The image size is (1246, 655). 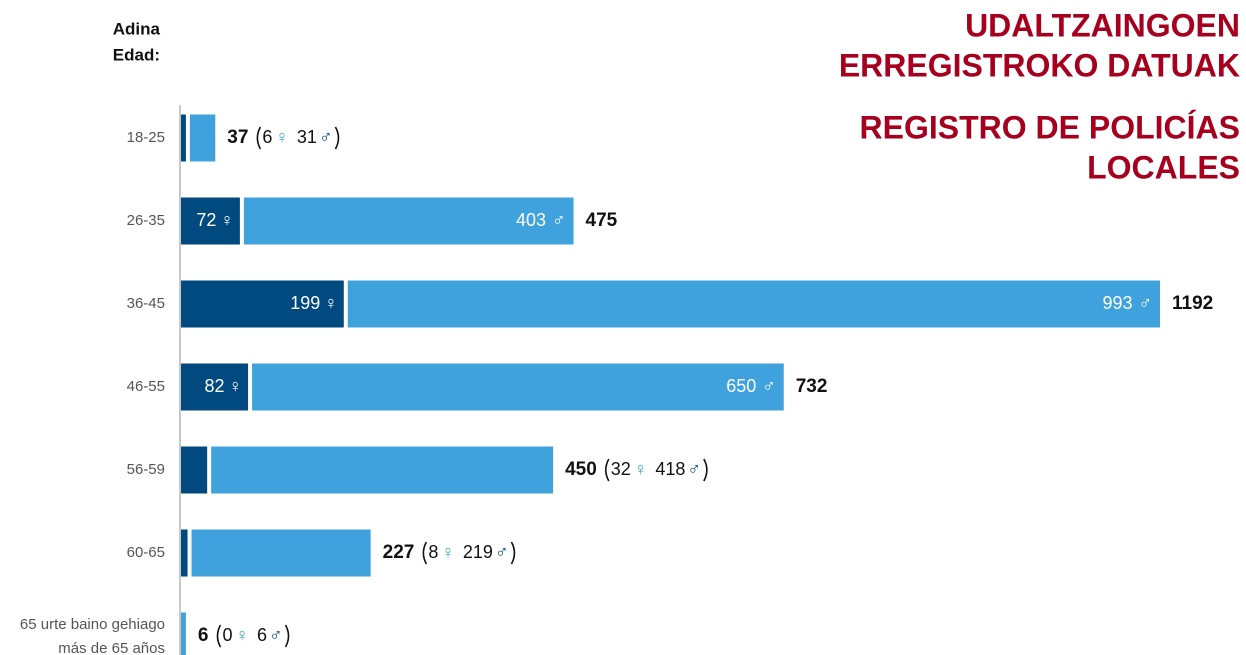 What do you see at coordinates (1050, 127) in the screenshot?
I see `chart-subtitle: REGISTRO DE POLICÍAS` at bounding box center [1050, 127].